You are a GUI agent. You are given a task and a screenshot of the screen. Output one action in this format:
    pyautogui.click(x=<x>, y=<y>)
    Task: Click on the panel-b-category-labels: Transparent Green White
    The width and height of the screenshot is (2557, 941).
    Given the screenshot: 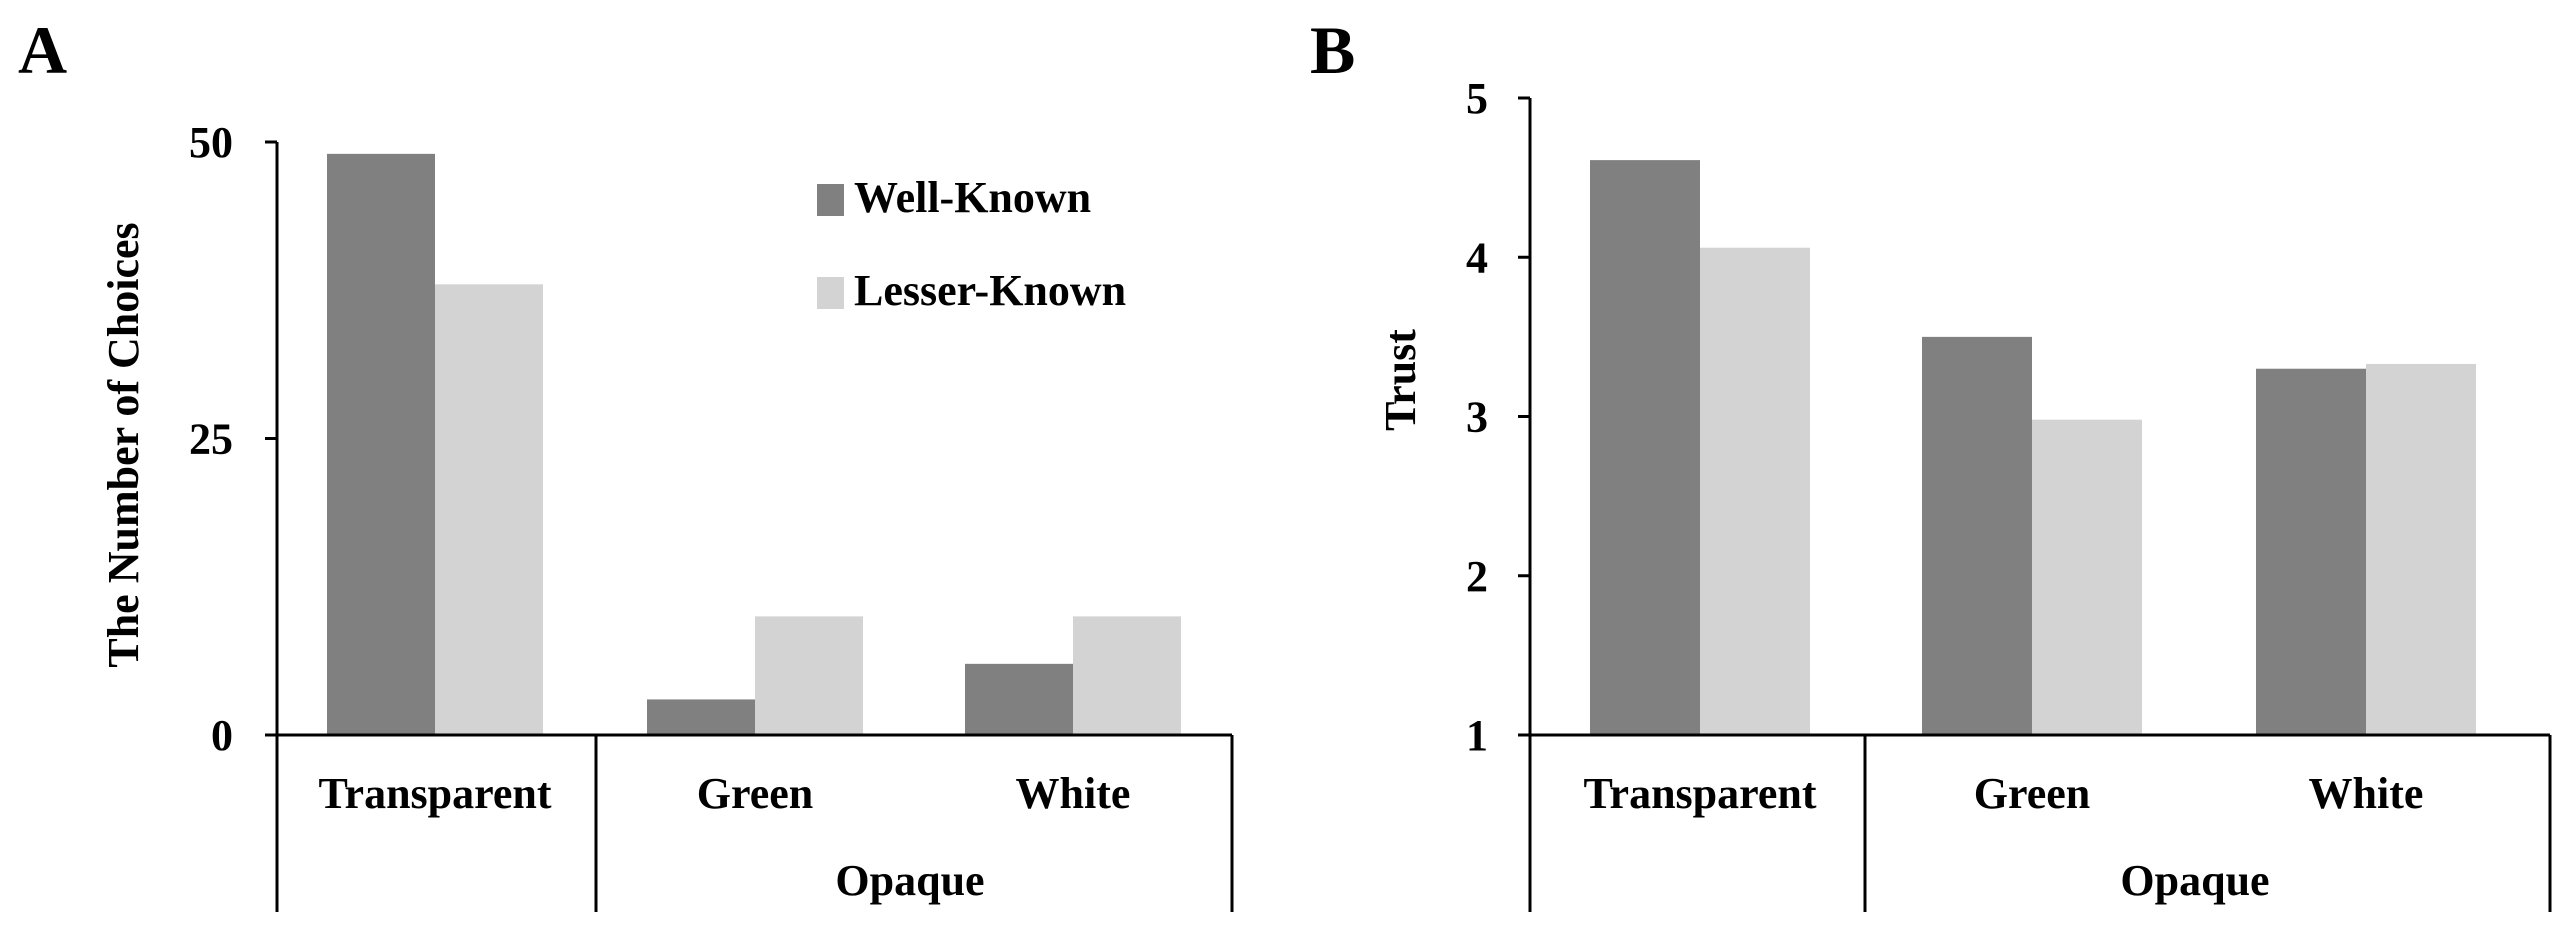 What is the action you would take?
    pyautogui.click(x=2003, y=793)
    